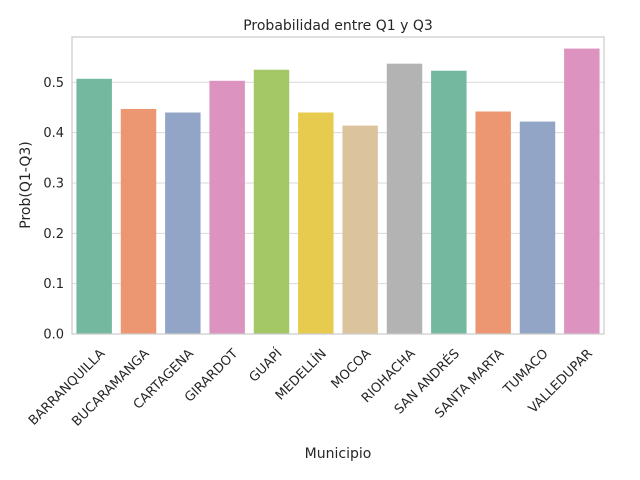  I want to click on y-axis-label: Prob(Q1-Q3), so click(26, 184).